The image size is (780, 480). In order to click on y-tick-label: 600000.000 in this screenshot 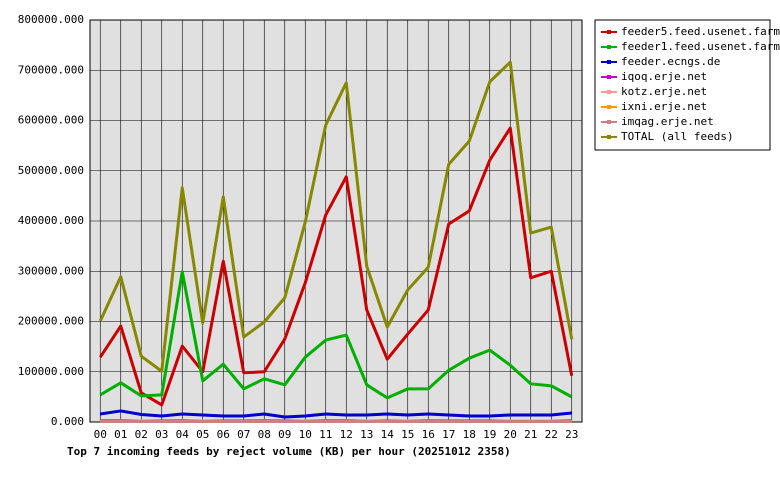, I will do `click(51, 120)`.